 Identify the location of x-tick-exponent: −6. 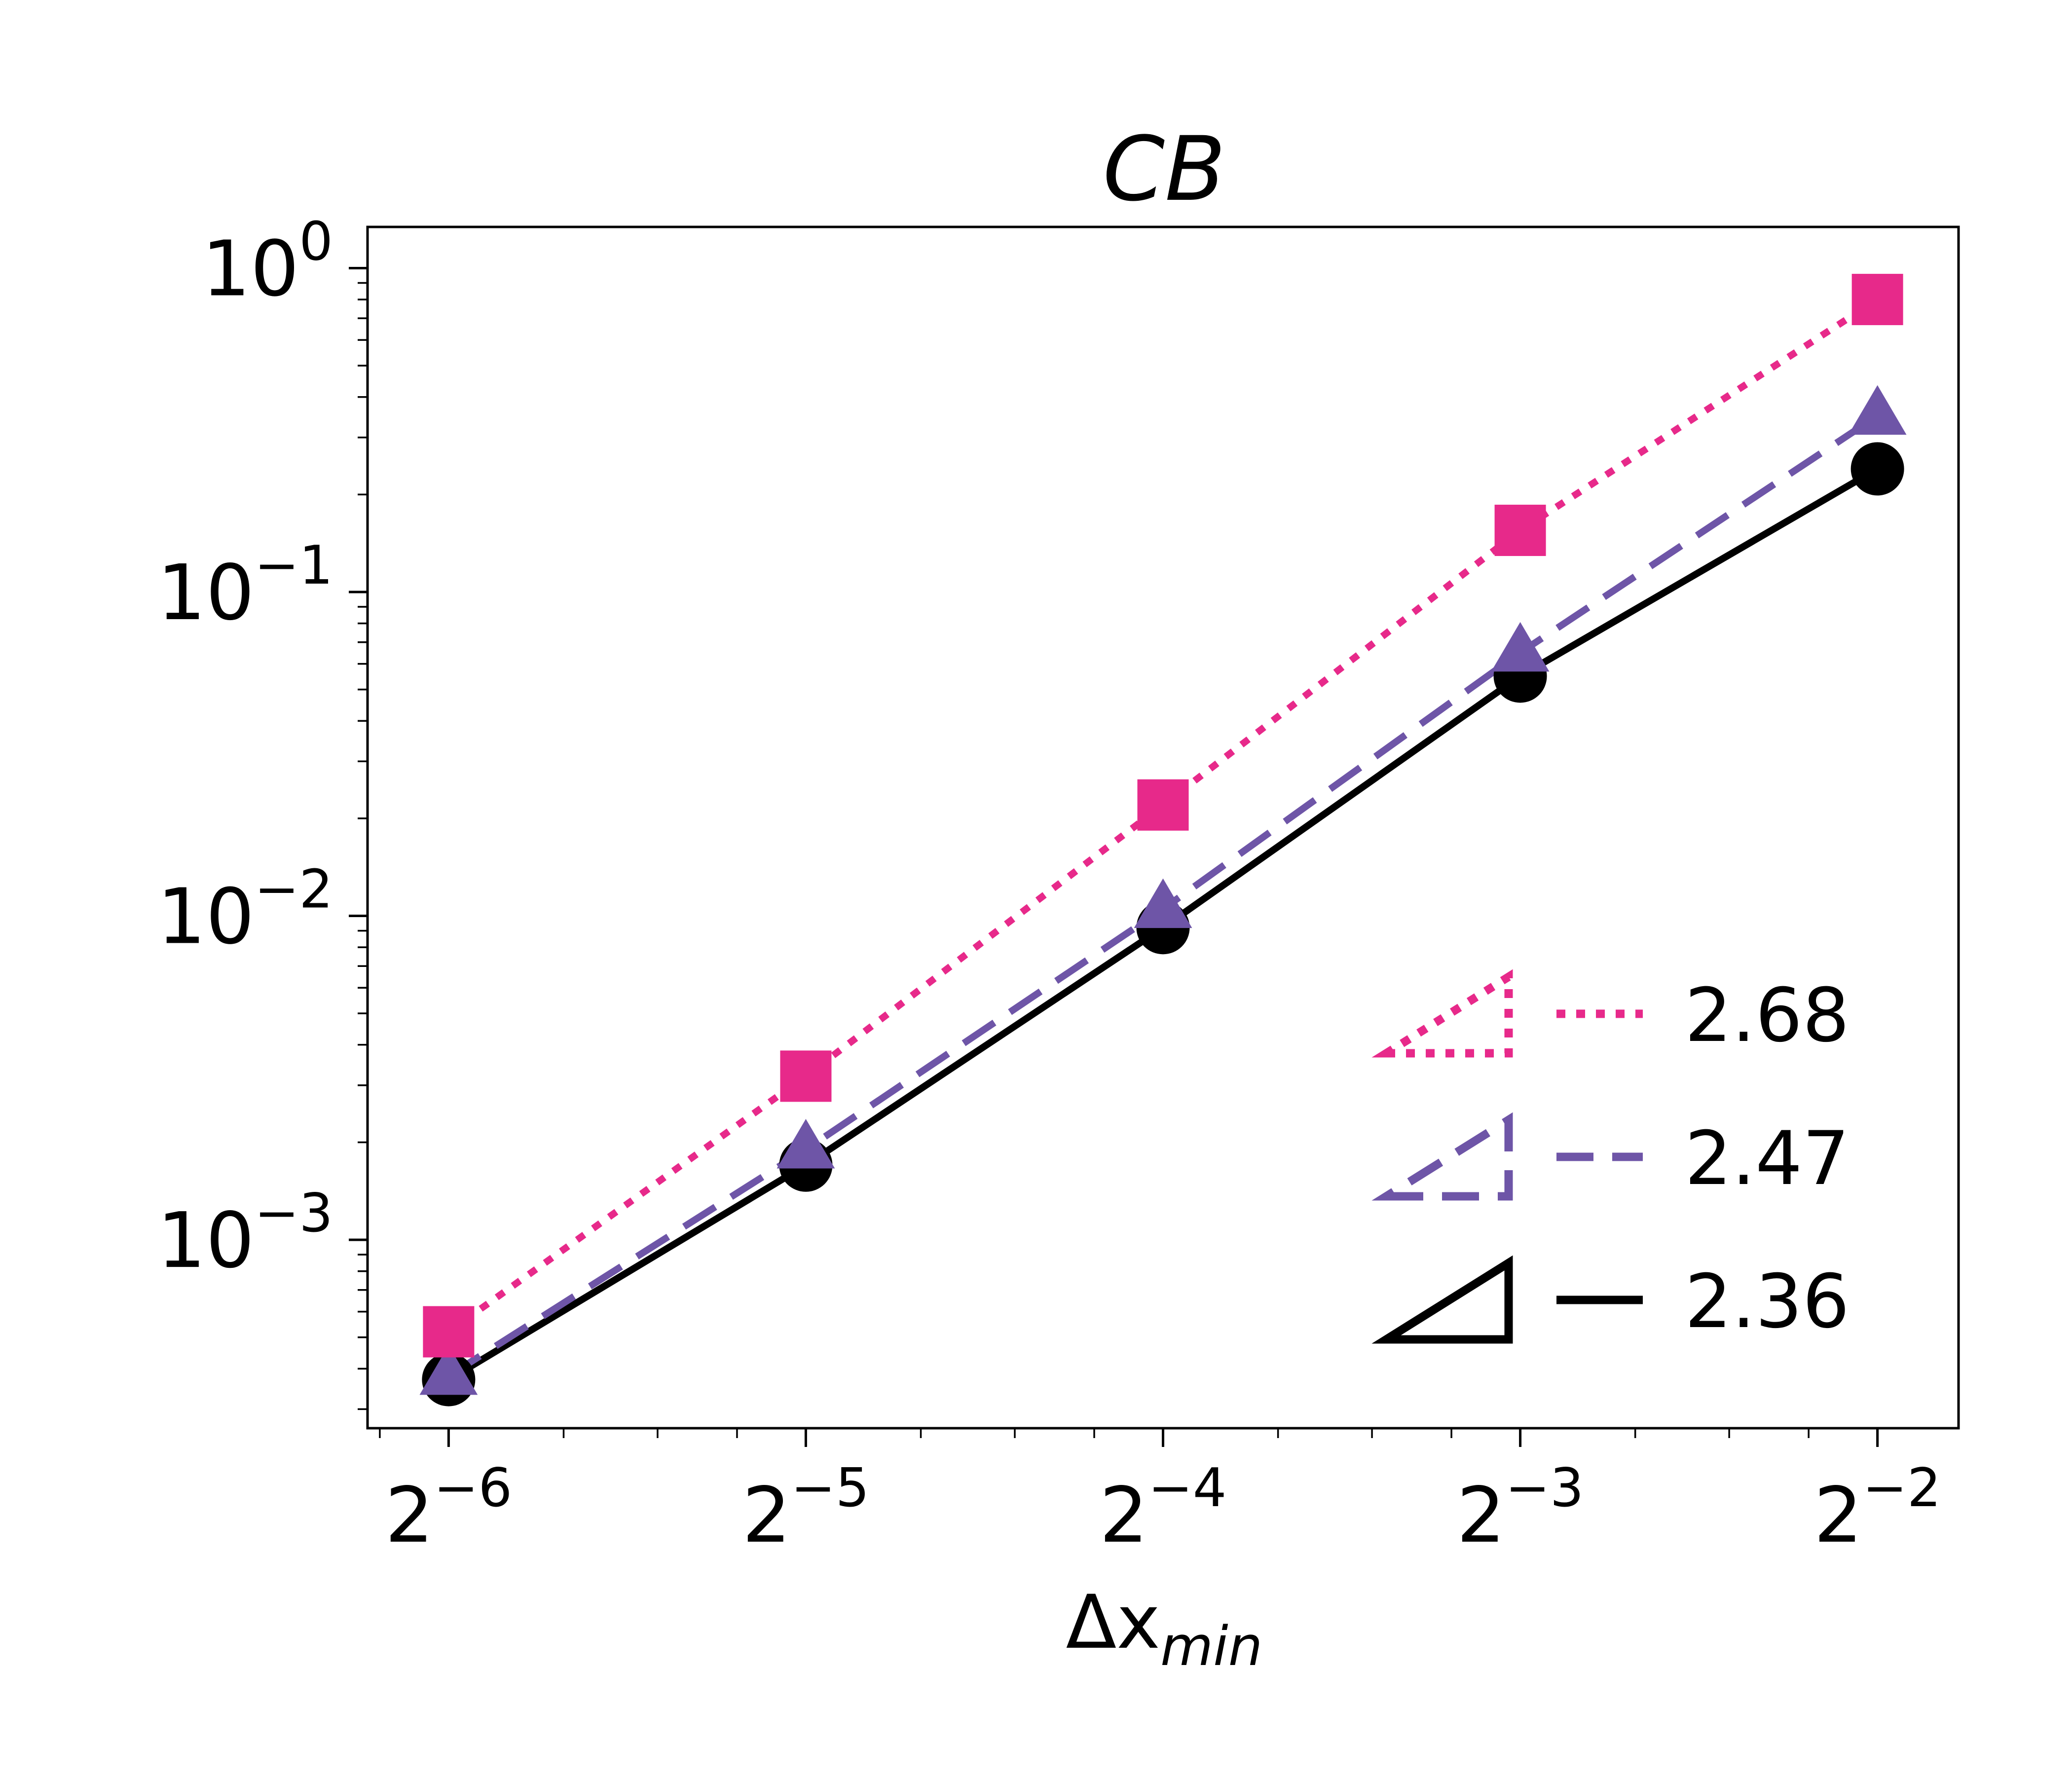
(473, 1488).